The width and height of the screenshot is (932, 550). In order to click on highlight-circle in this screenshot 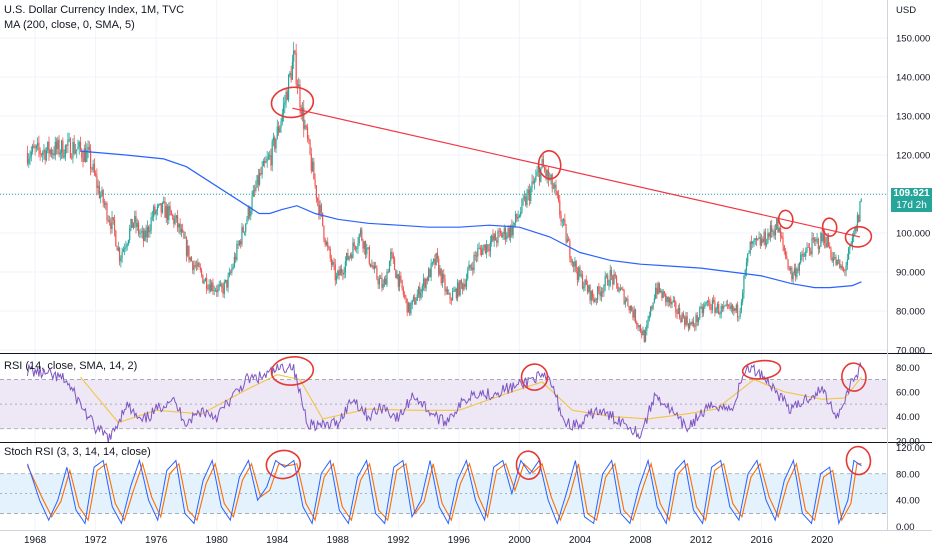, I will do `click(854, 377)`.